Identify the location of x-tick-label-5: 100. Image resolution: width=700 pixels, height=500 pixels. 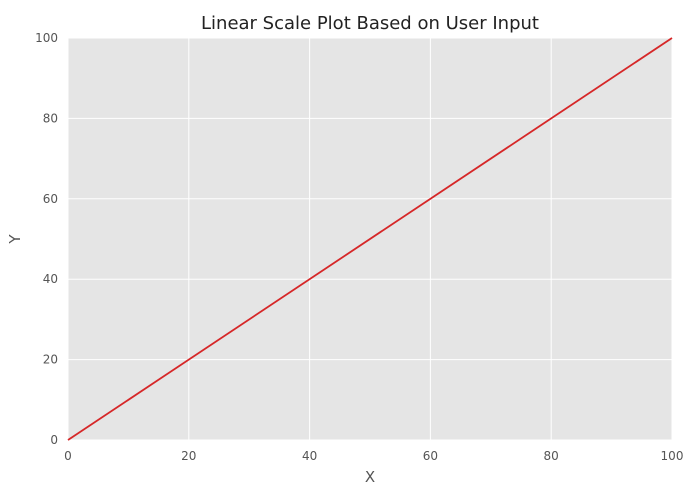
(672, 456).